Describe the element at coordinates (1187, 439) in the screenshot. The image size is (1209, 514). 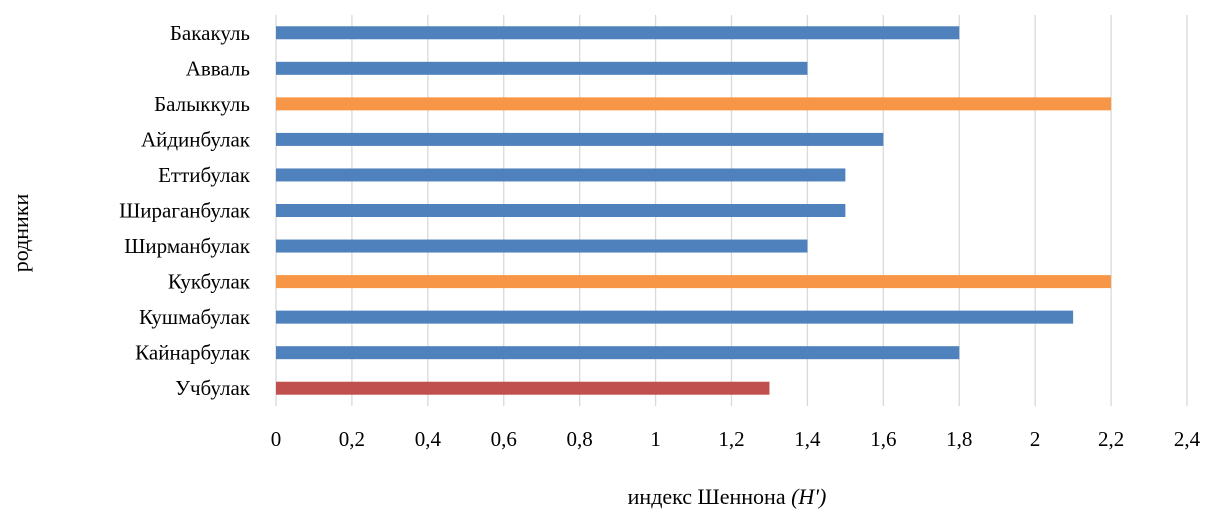
I see `x-tick-label: 2,4` at that location.